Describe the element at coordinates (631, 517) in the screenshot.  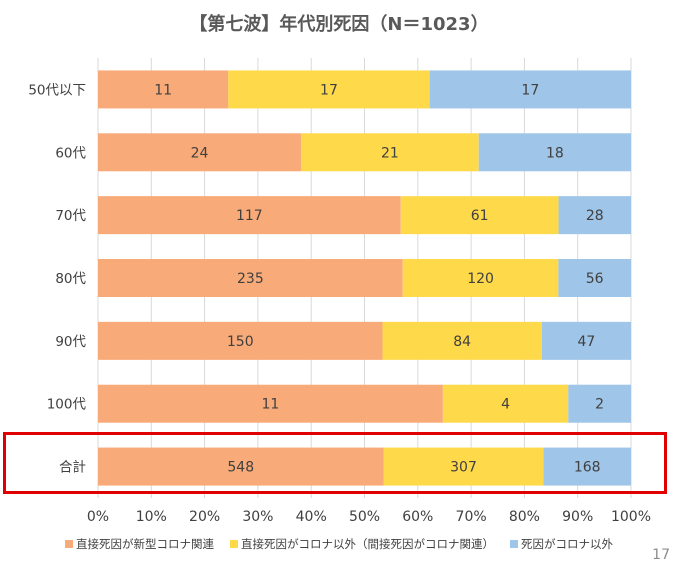
I see `x-tick-label: 100%` at that location.